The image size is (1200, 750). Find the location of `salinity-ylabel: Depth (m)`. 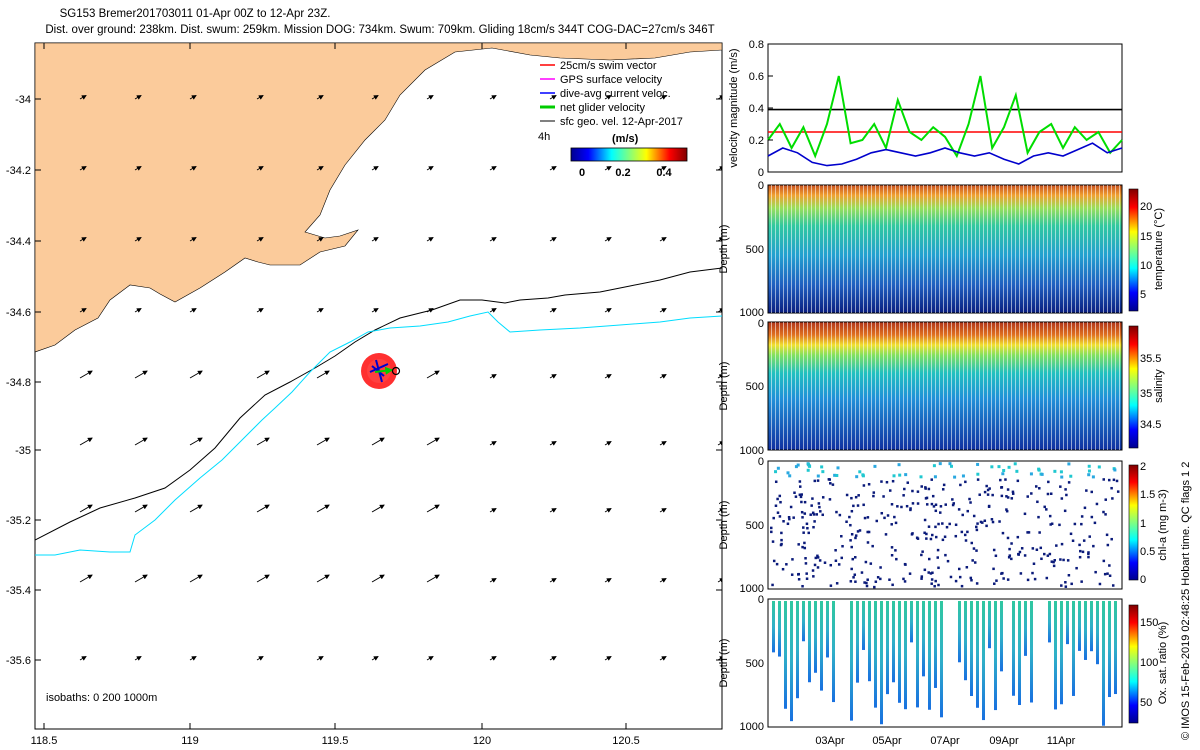

salinity-ylabel: Depth (m) is located at coordinates (724, 386).